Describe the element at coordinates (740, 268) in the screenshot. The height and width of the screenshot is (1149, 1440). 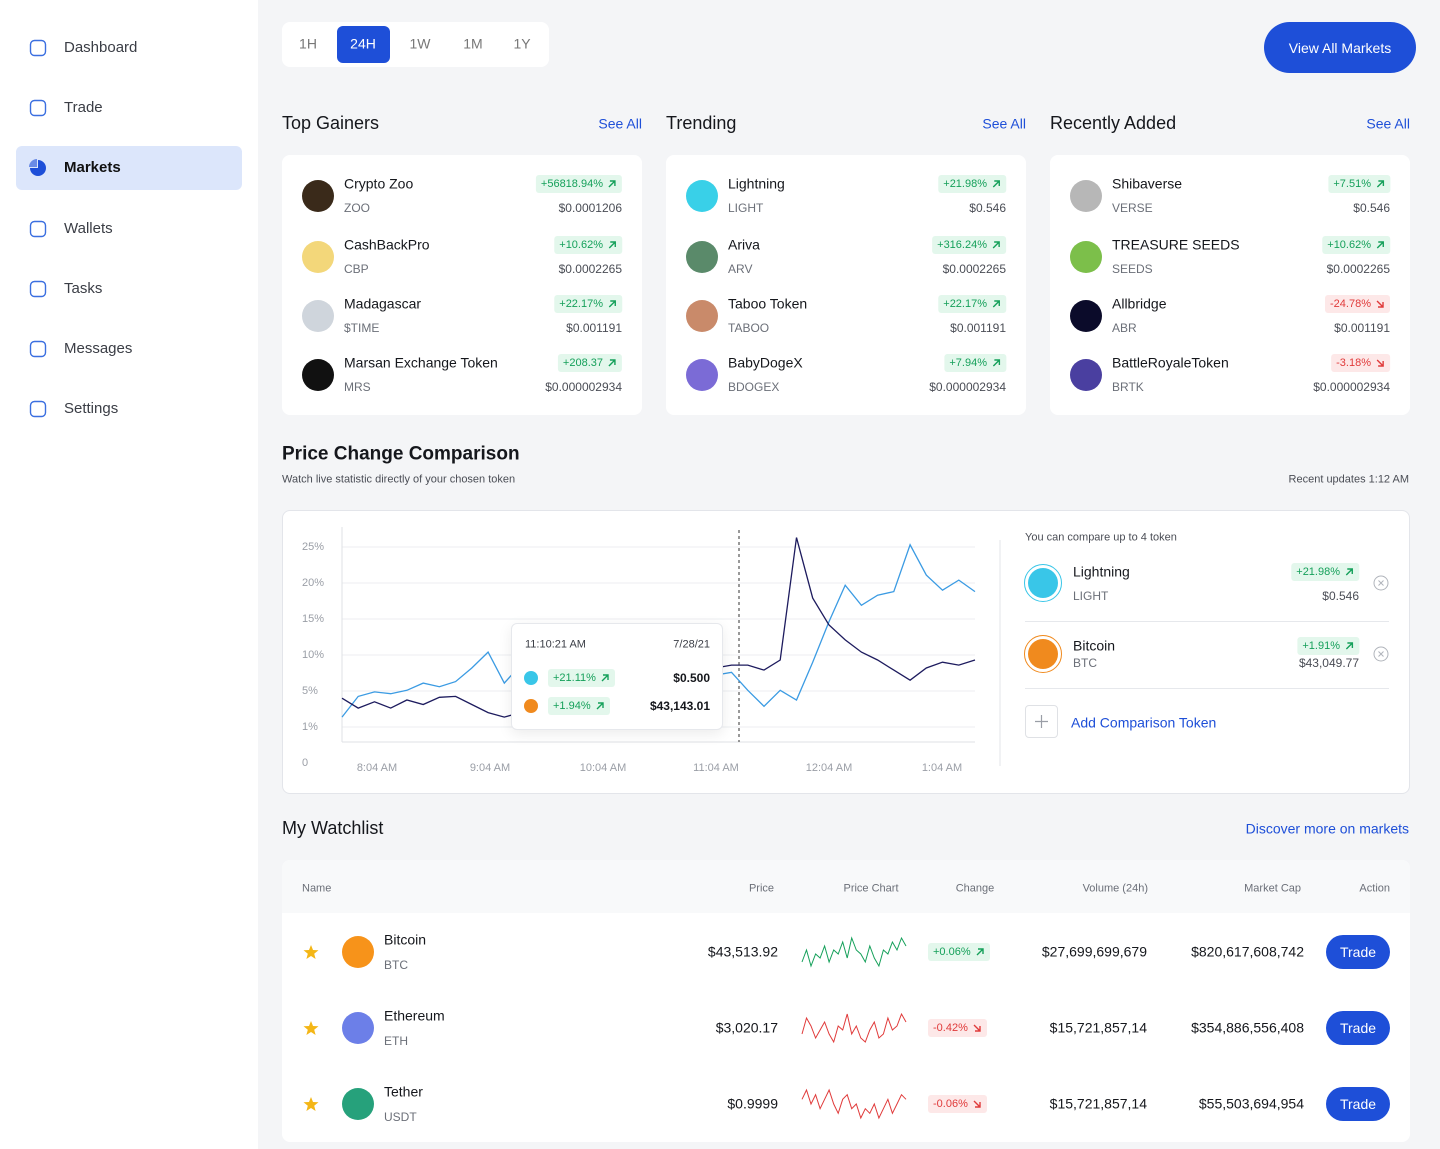
I see `token-symbol: ARV` at that location.